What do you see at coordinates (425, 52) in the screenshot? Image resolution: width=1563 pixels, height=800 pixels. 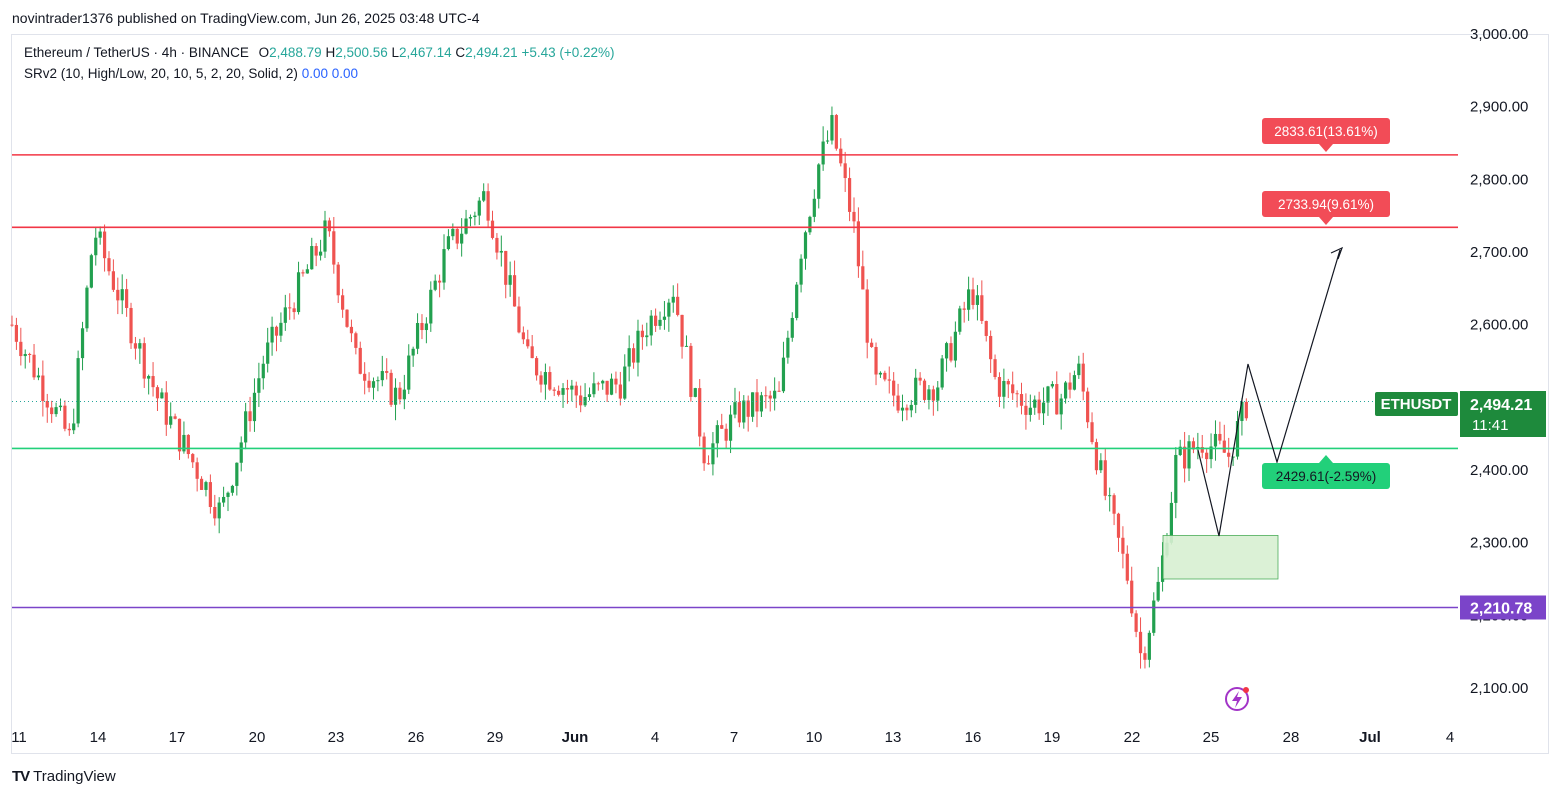 I see `low-value: 2,467.14` at bounding box center [425, 52].